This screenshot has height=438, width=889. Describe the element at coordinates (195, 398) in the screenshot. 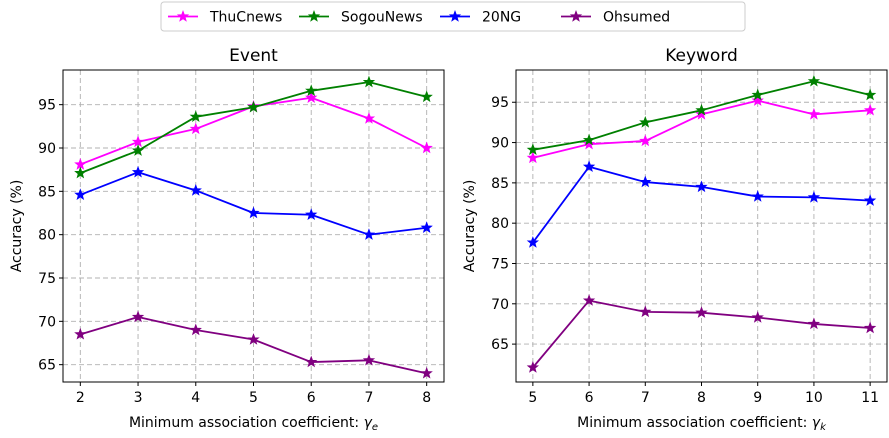

I see `x-tick-label: 4` at that location.